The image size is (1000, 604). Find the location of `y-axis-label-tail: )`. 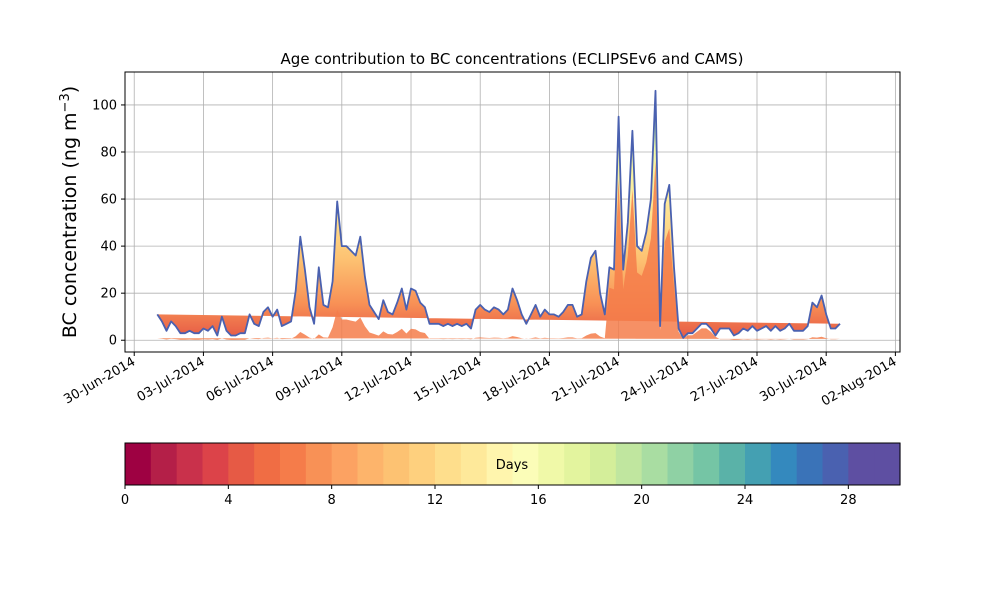

y-axis-label-tail: ) is located at coordinates (70, 89).